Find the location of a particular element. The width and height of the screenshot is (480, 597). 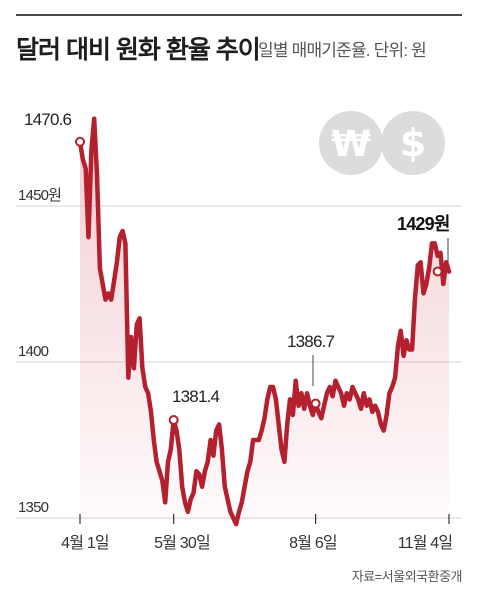

dollar-coin-icon is located at coordinates (413, 143).